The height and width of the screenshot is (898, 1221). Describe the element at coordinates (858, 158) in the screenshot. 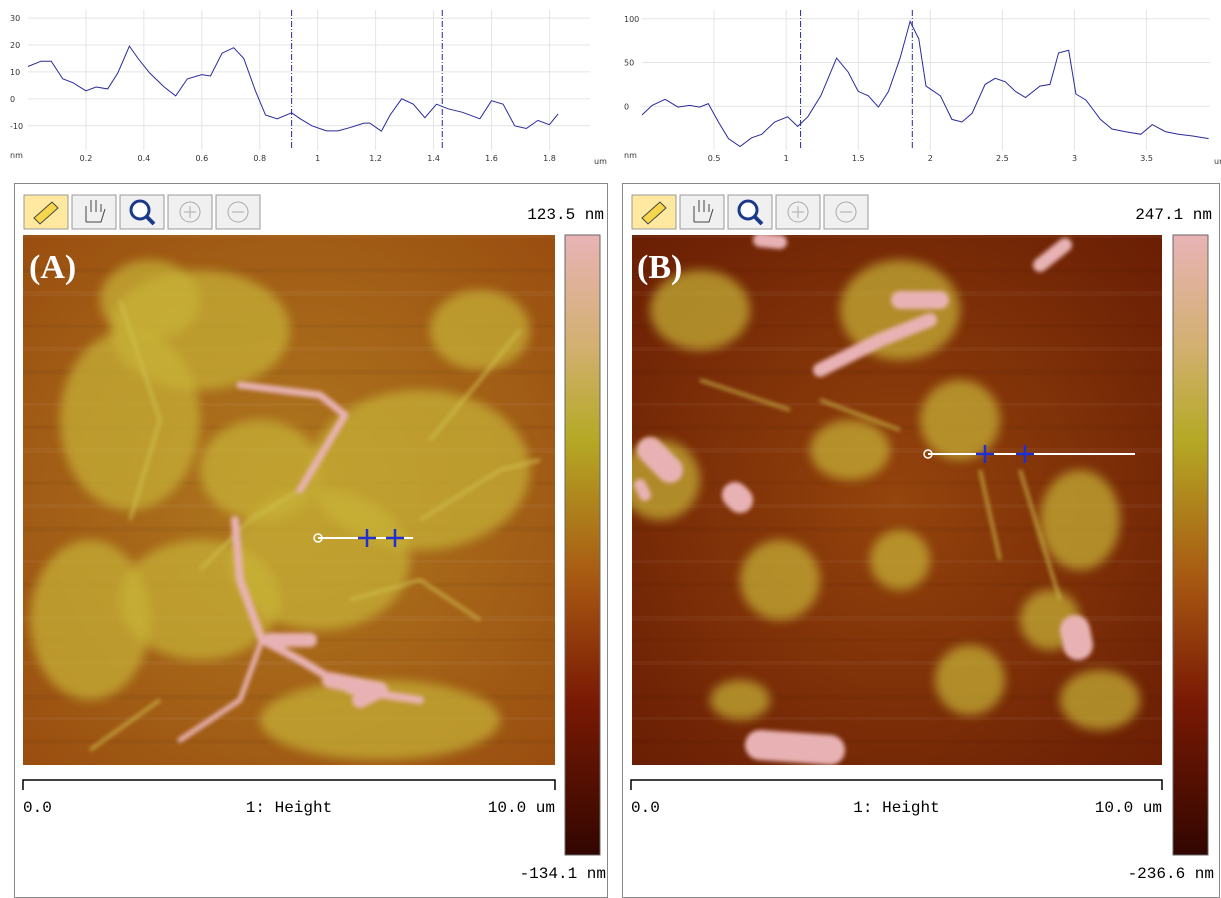

I see `x-tick-label: 1.5` at that location.